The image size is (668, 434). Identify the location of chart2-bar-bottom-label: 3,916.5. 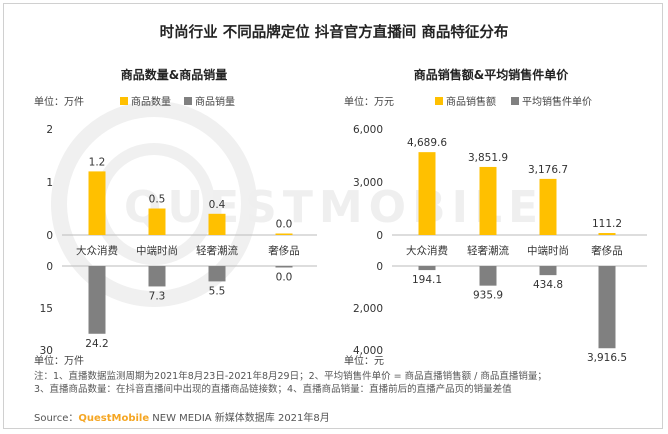
(607, 358).